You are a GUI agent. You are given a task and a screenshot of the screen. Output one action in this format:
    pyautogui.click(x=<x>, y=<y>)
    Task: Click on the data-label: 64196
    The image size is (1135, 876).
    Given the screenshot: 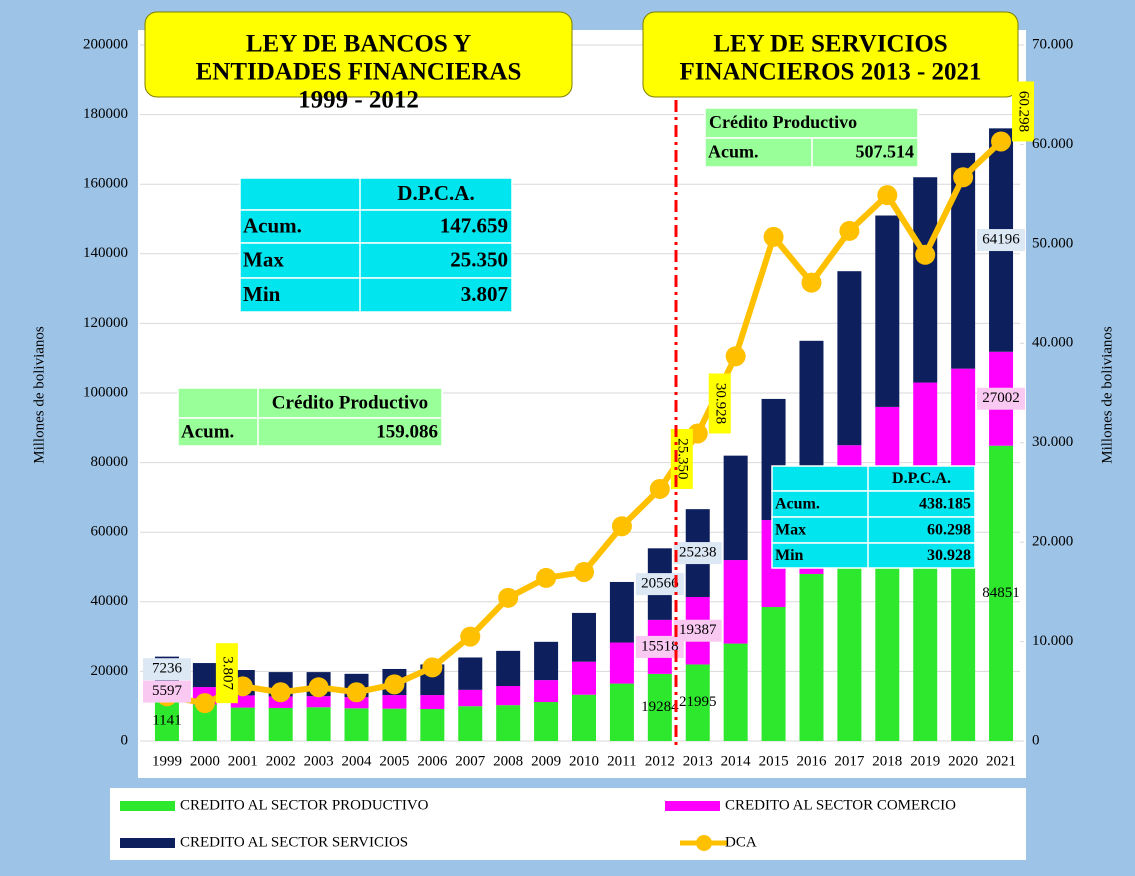 What is the action you would take?
    pyautogui.click(x=1001, y=239)
    